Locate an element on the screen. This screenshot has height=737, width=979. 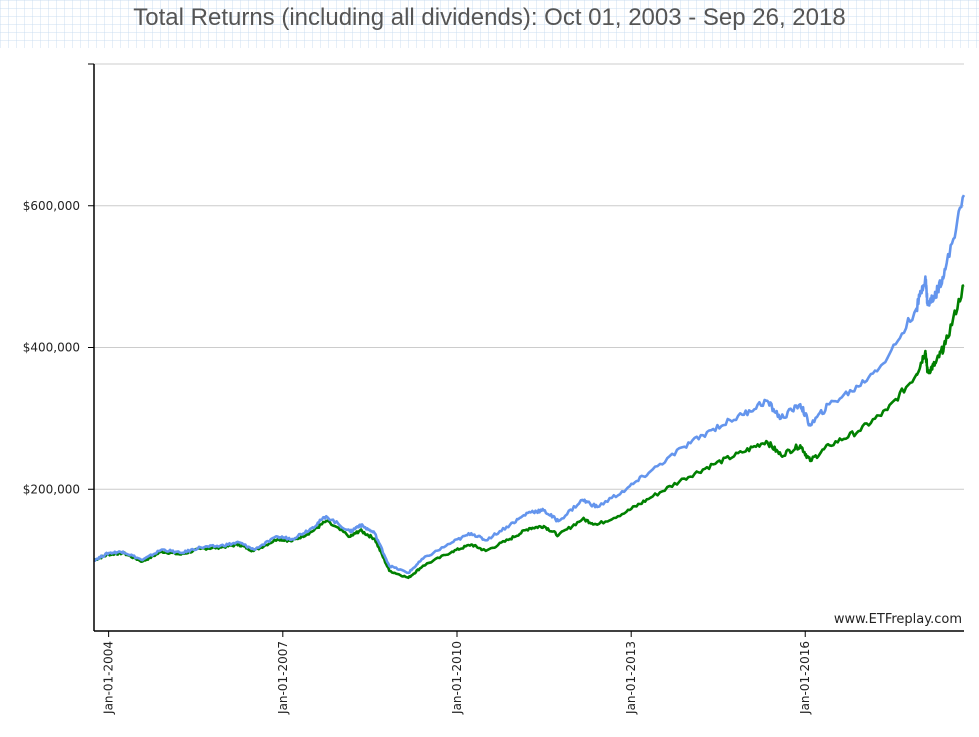
x-tick-label: Jan-01-2007 is located at coordinates (283, 678).